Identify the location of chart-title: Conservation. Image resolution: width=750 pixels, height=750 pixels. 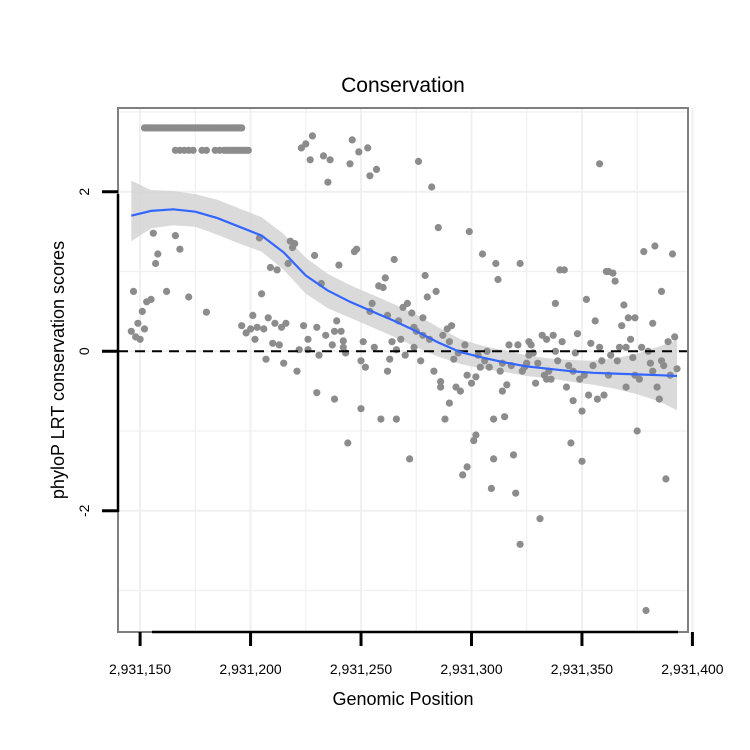
(403, 85).